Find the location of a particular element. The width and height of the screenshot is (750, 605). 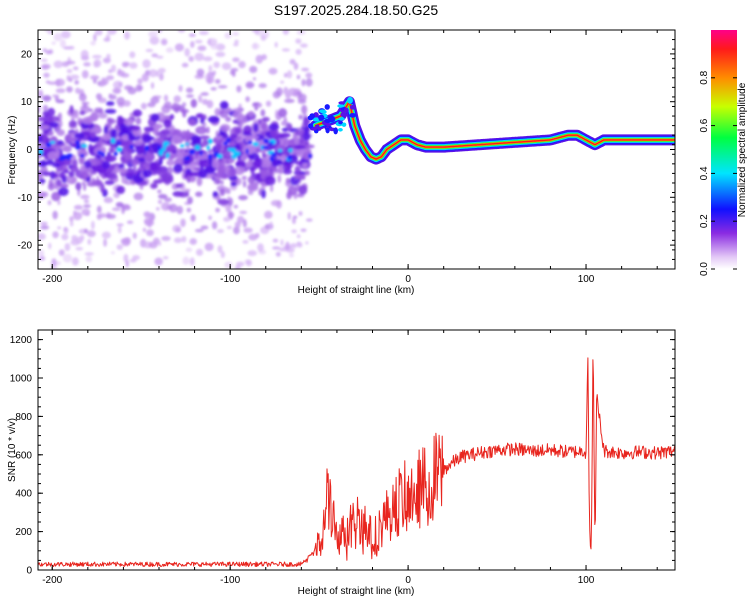

colorbar-tick-label: 0.8 is located at coordinates (704, 77).